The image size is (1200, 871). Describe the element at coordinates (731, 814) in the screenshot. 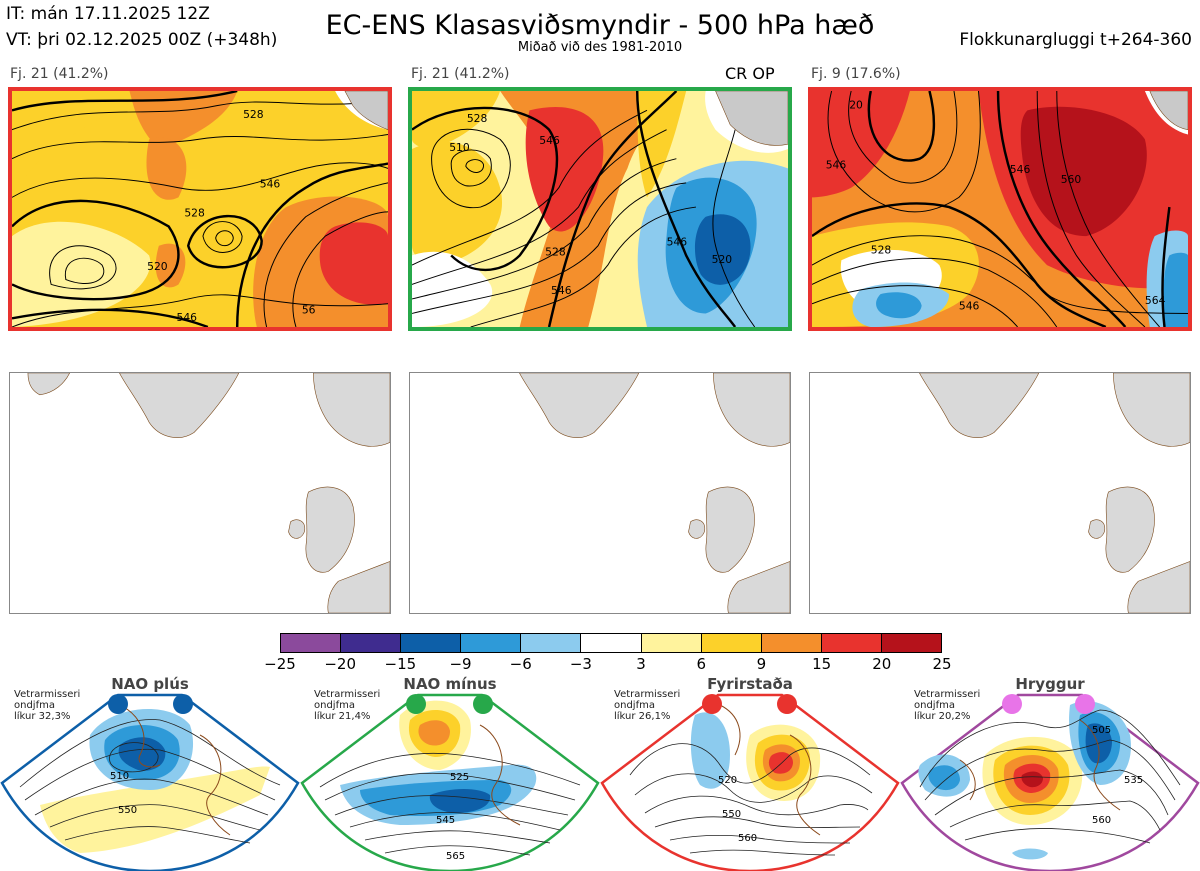

I see `regime-3-label: 550` at that location.